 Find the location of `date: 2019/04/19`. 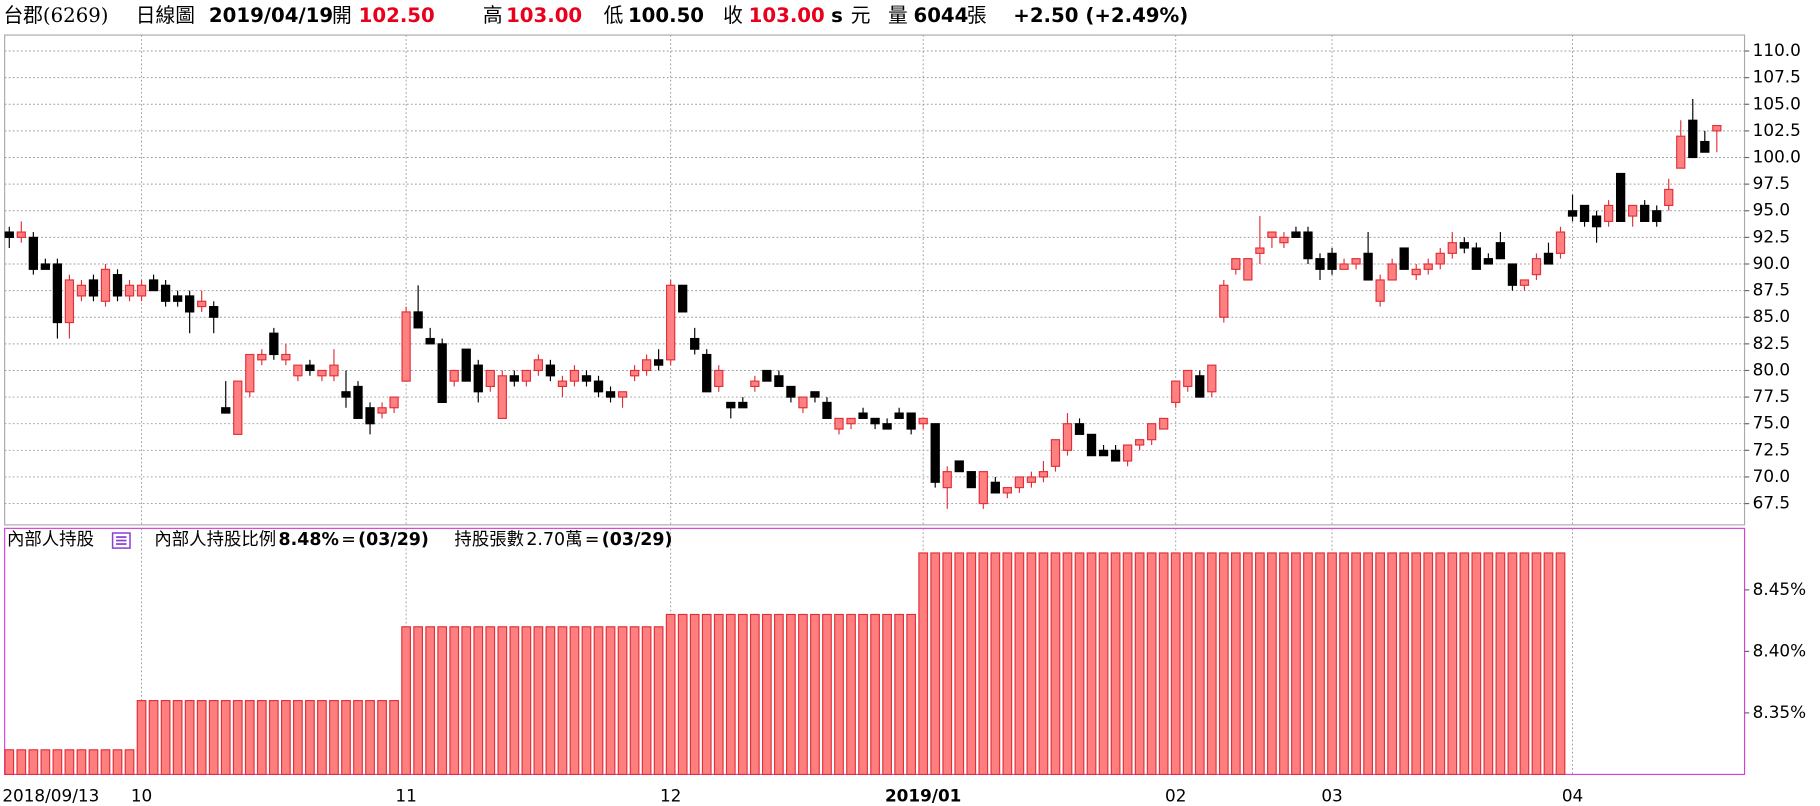

date: 2019/04/19 is located at coordinates (271, 15).